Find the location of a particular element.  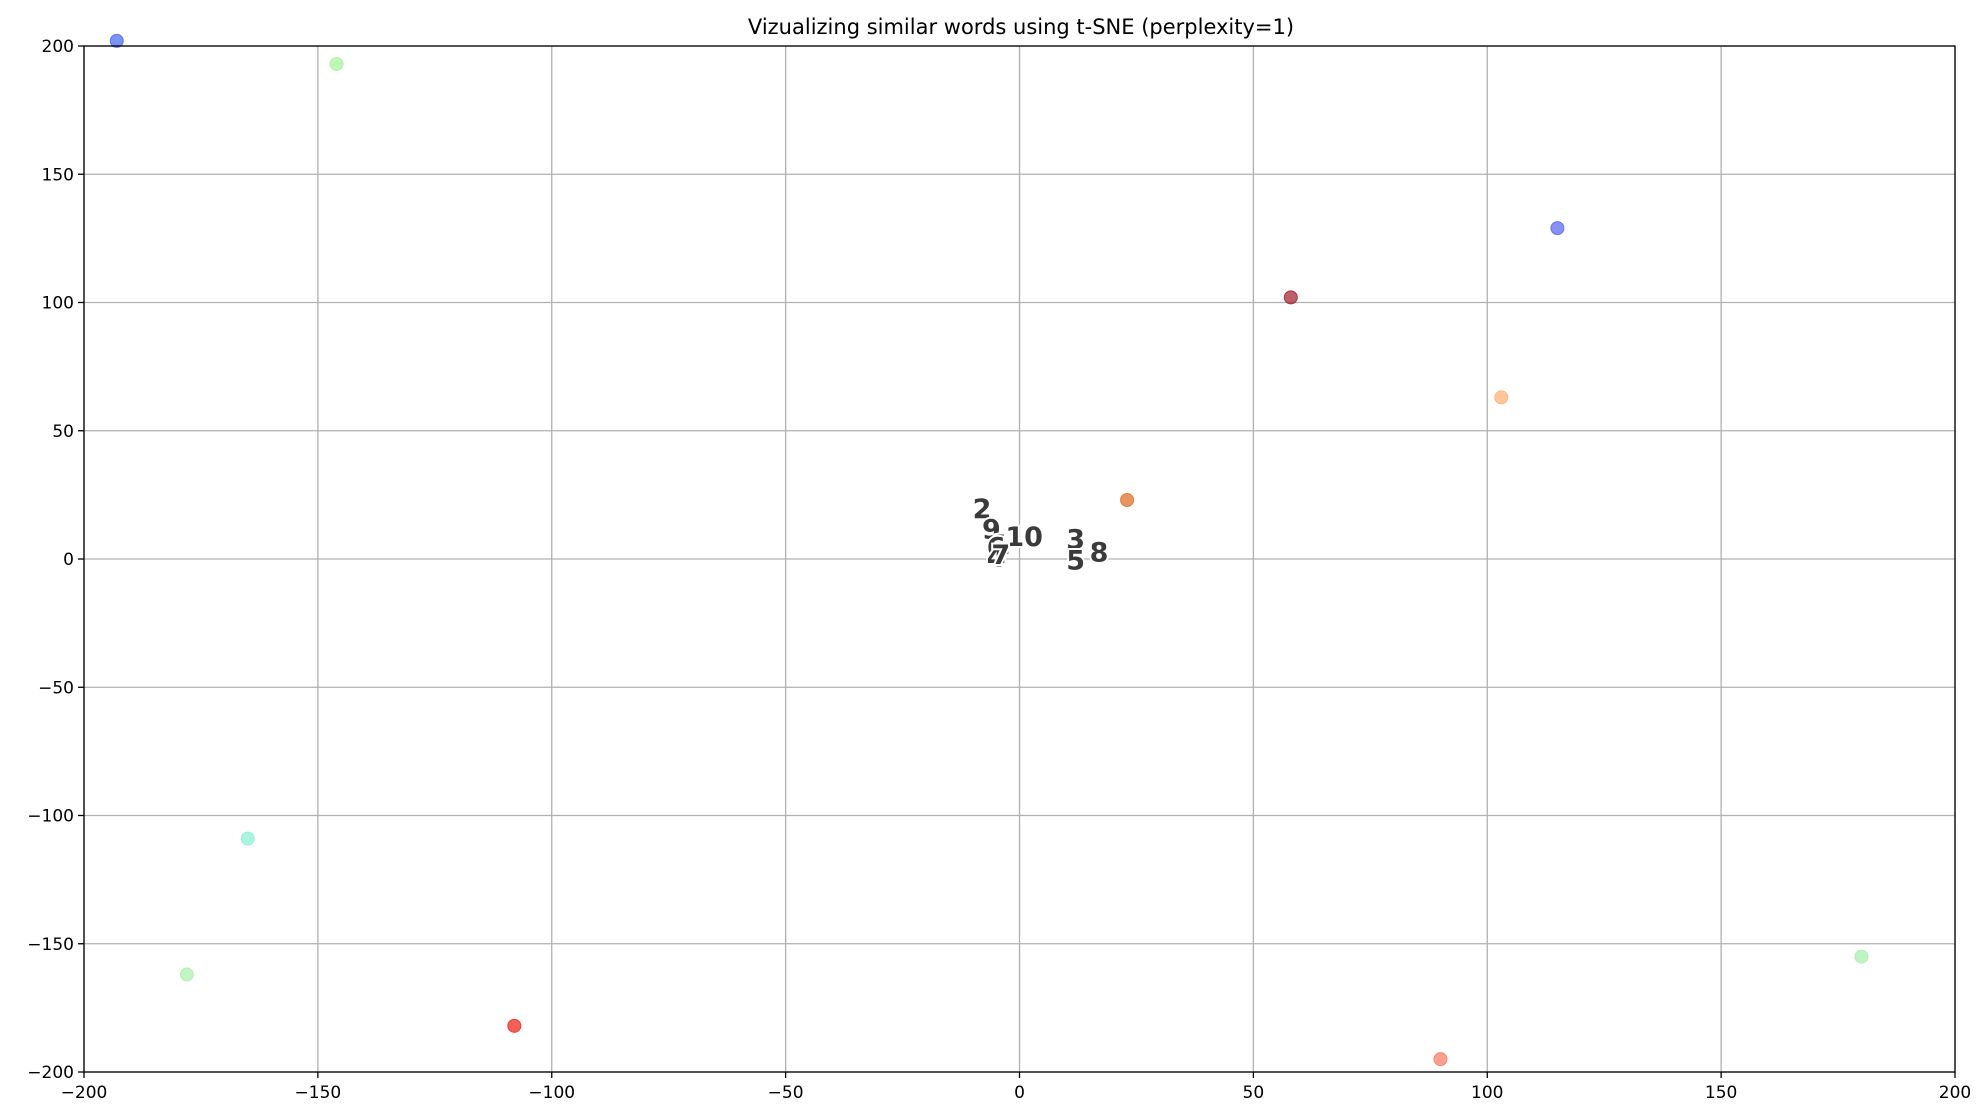

y-tick-label: 200 is located at coordinates (58, 47).